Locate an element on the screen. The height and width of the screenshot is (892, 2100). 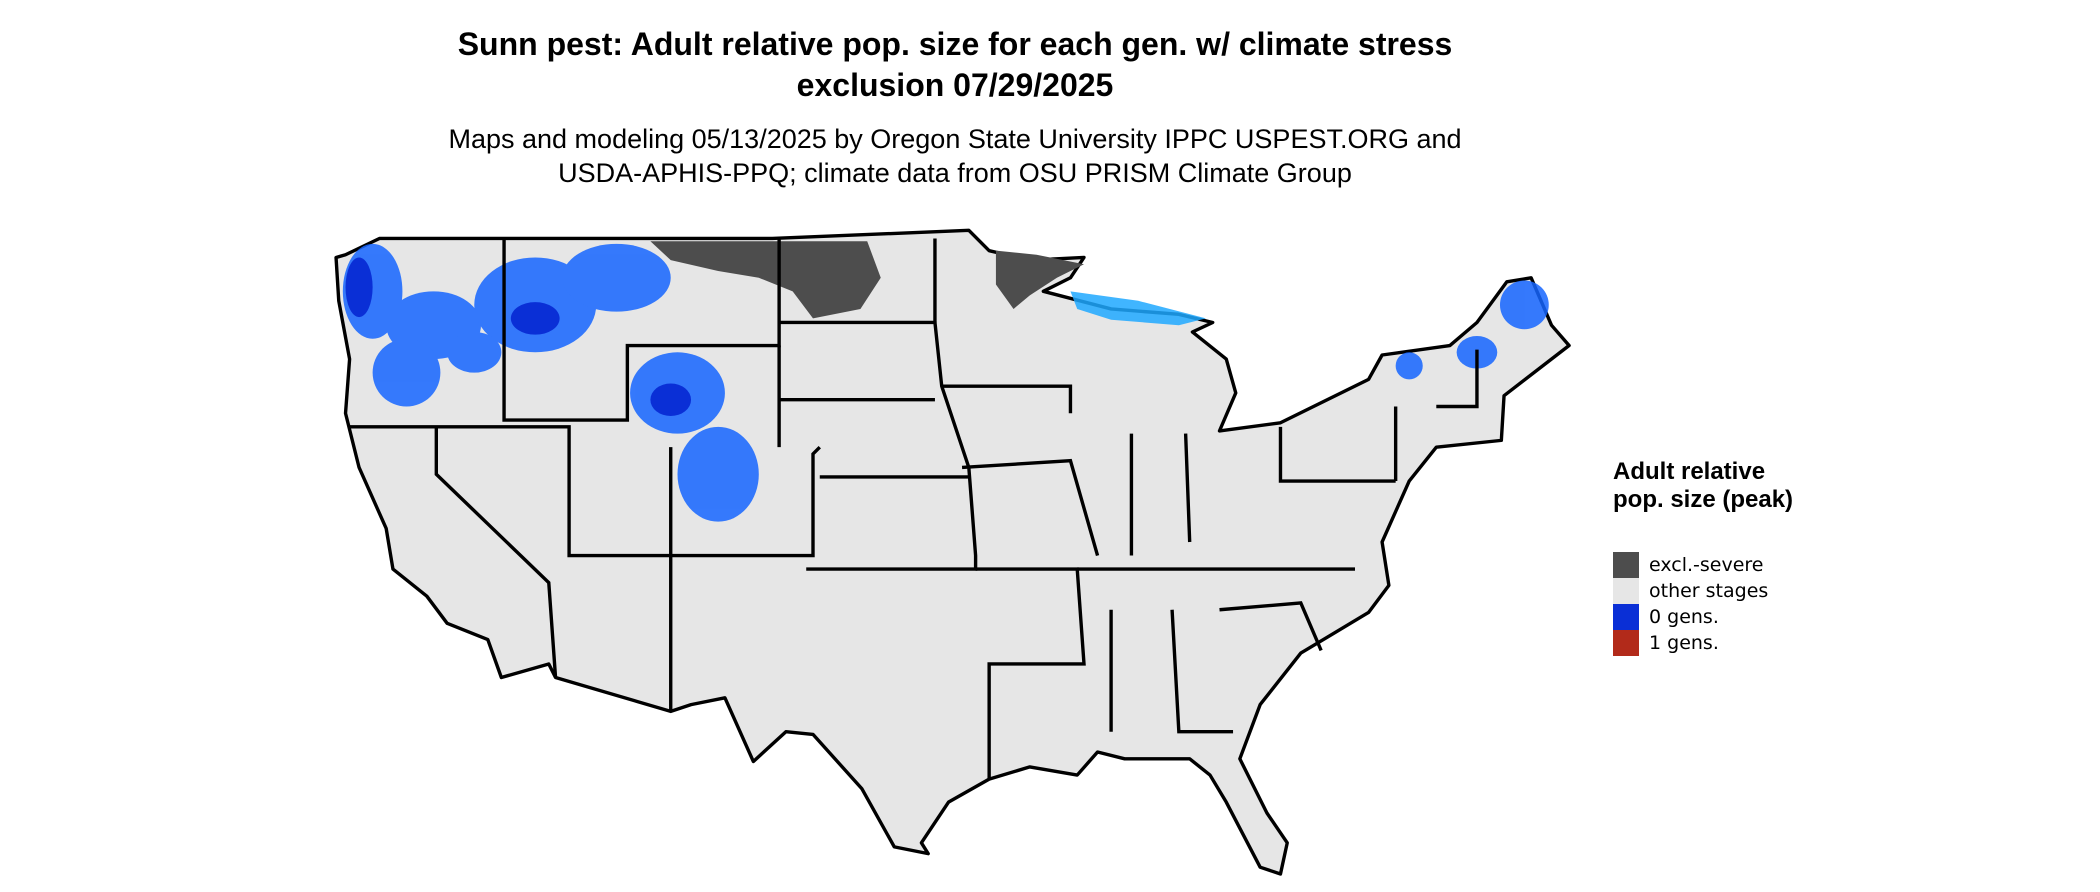
legend-item: 1 gens. is located at coordinates (1666, 643).